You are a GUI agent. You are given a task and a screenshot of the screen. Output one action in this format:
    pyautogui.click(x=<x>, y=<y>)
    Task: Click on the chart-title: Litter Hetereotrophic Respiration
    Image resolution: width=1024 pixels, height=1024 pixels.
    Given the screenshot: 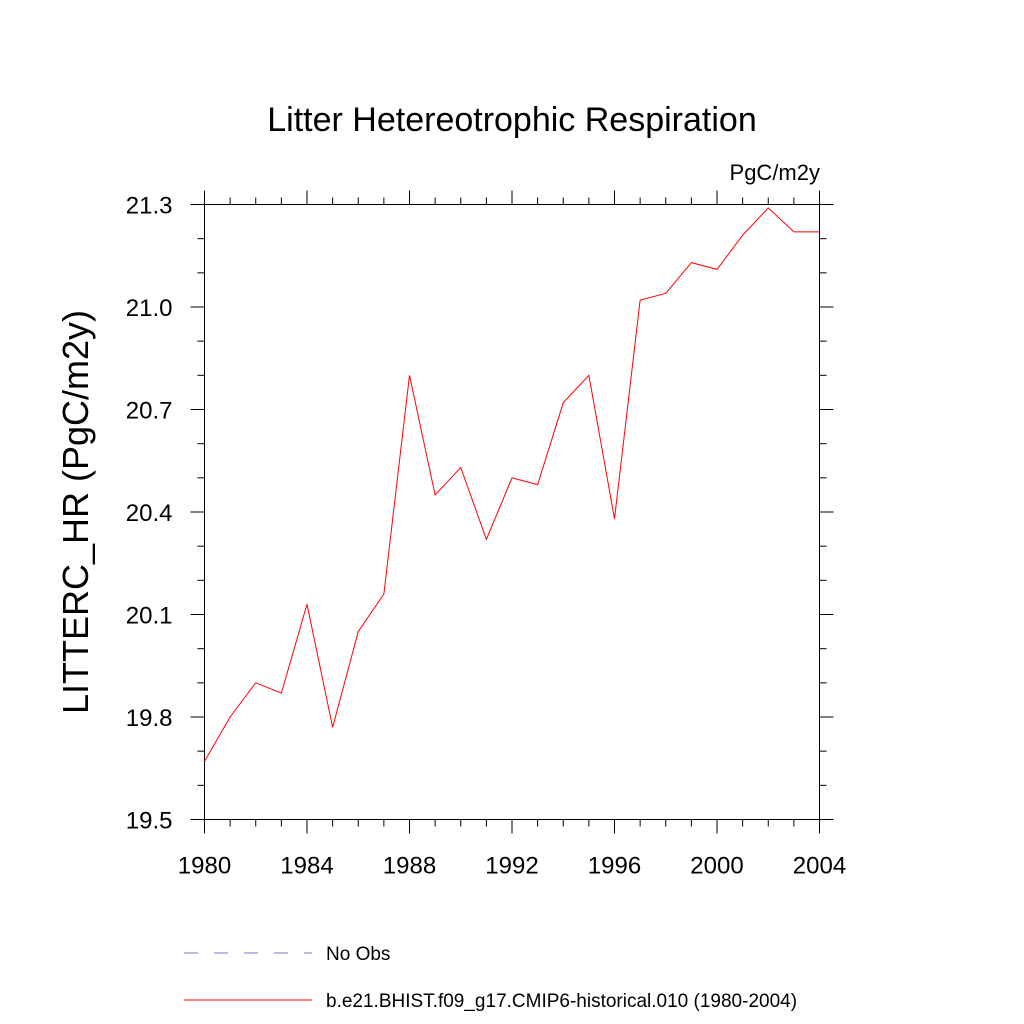 What is the action you would take?
    pyautogui.click(x=511, y=120)
    